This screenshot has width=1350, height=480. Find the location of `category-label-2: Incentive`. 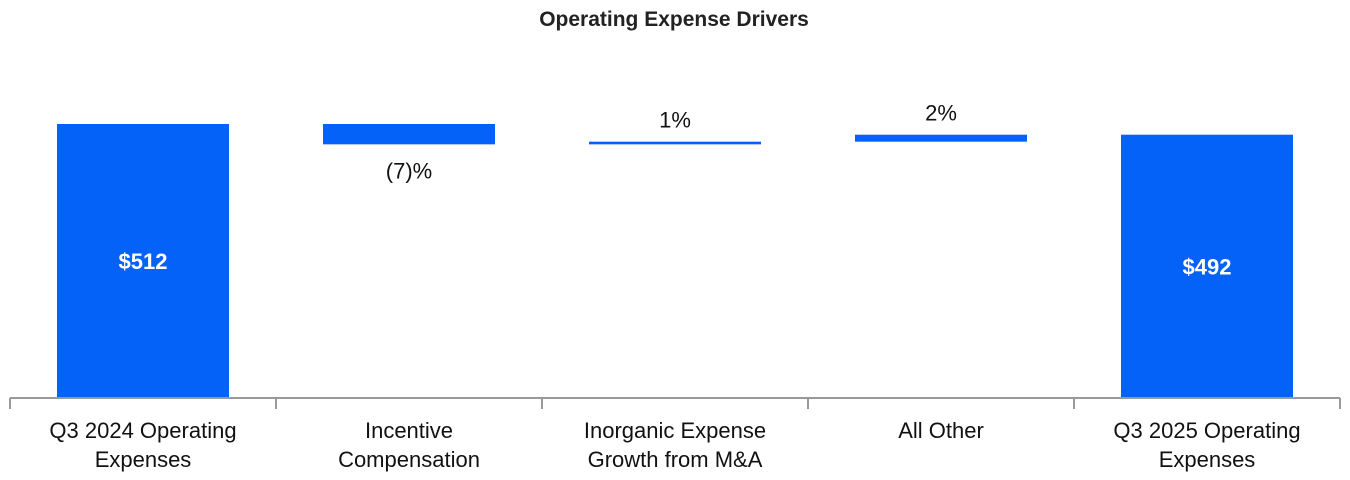

category-label-2: Incentive is located at coordinates (409, 430).